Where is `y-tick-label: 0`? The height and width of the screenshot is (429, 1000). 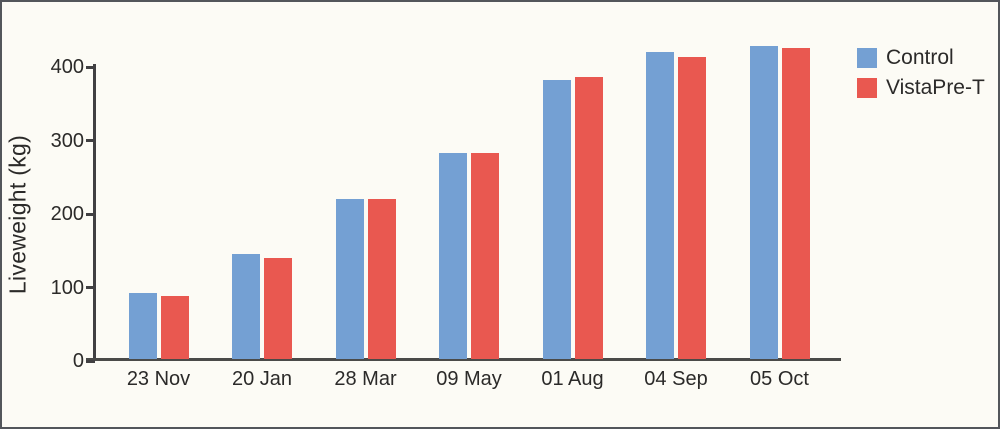
y-tick-label: 0 is located at coordinates (78, 361).